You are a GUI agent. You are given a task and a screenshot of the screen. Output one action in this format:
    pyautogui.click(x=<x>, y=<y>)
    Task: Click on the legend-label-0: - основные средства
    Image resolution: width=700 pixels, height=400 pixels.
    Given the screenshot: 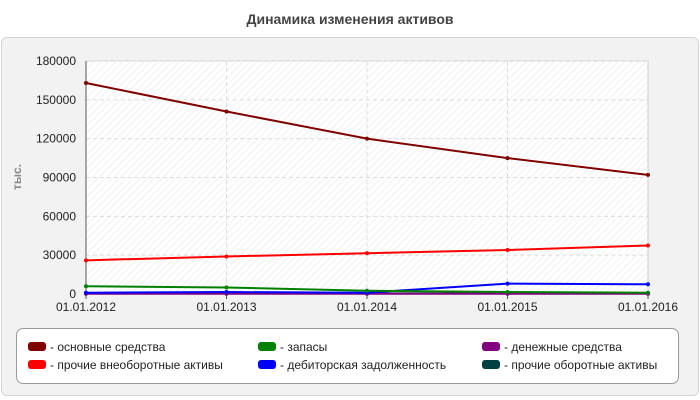 What is the action you would take?
    pyautogui.click(x=108, y=347)
    